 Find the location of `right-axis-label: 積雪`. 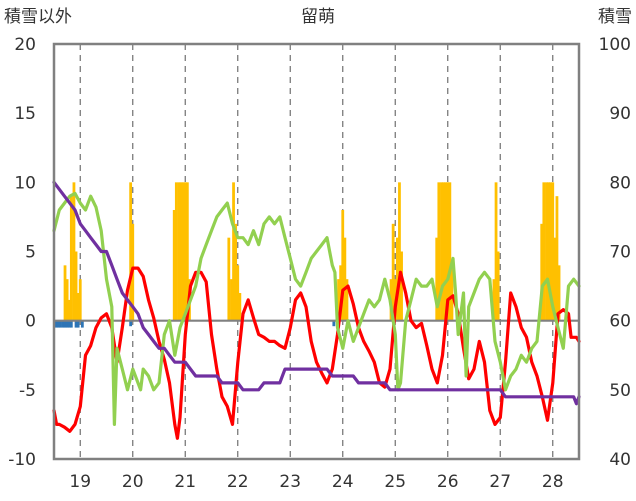

right-axis-label: 積雪 is located at coordinates (615, 17).